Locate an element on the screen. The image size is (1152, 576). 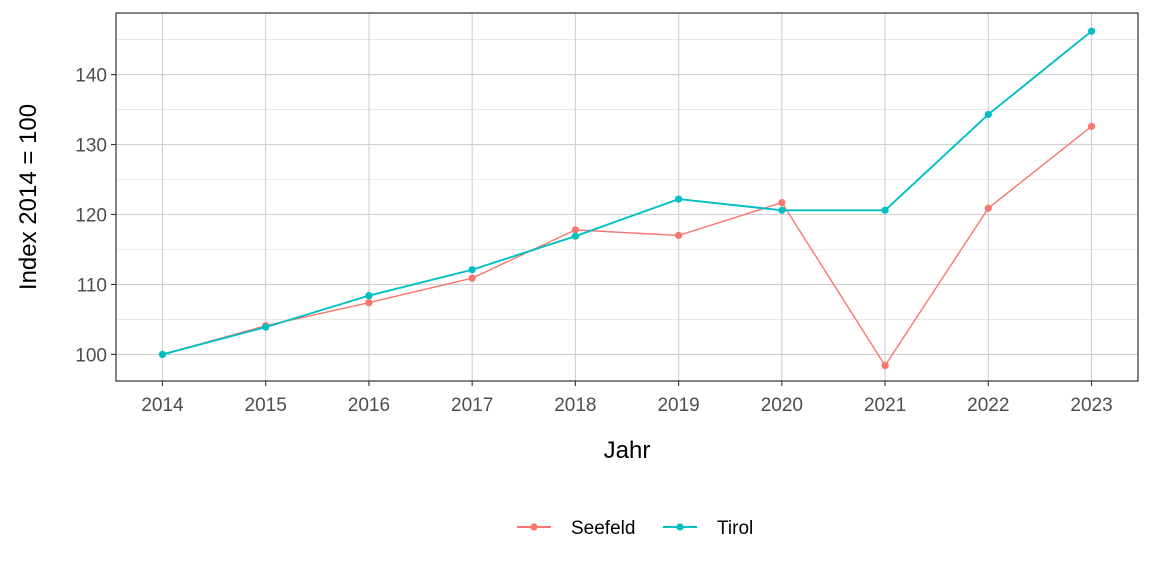
y-tick-label: 130 is located at coordinates (91, 146).